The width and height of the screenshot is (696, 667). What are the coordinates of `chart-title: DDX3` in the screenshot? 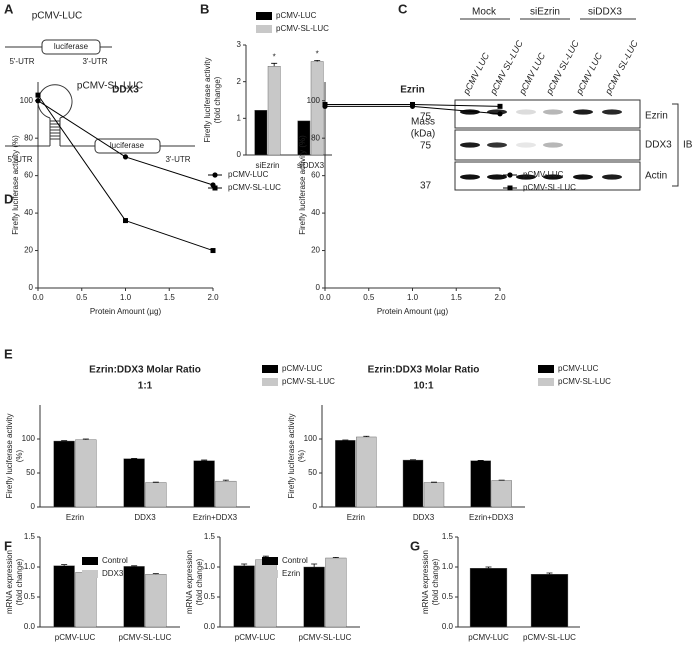 It's located at (125, 90).